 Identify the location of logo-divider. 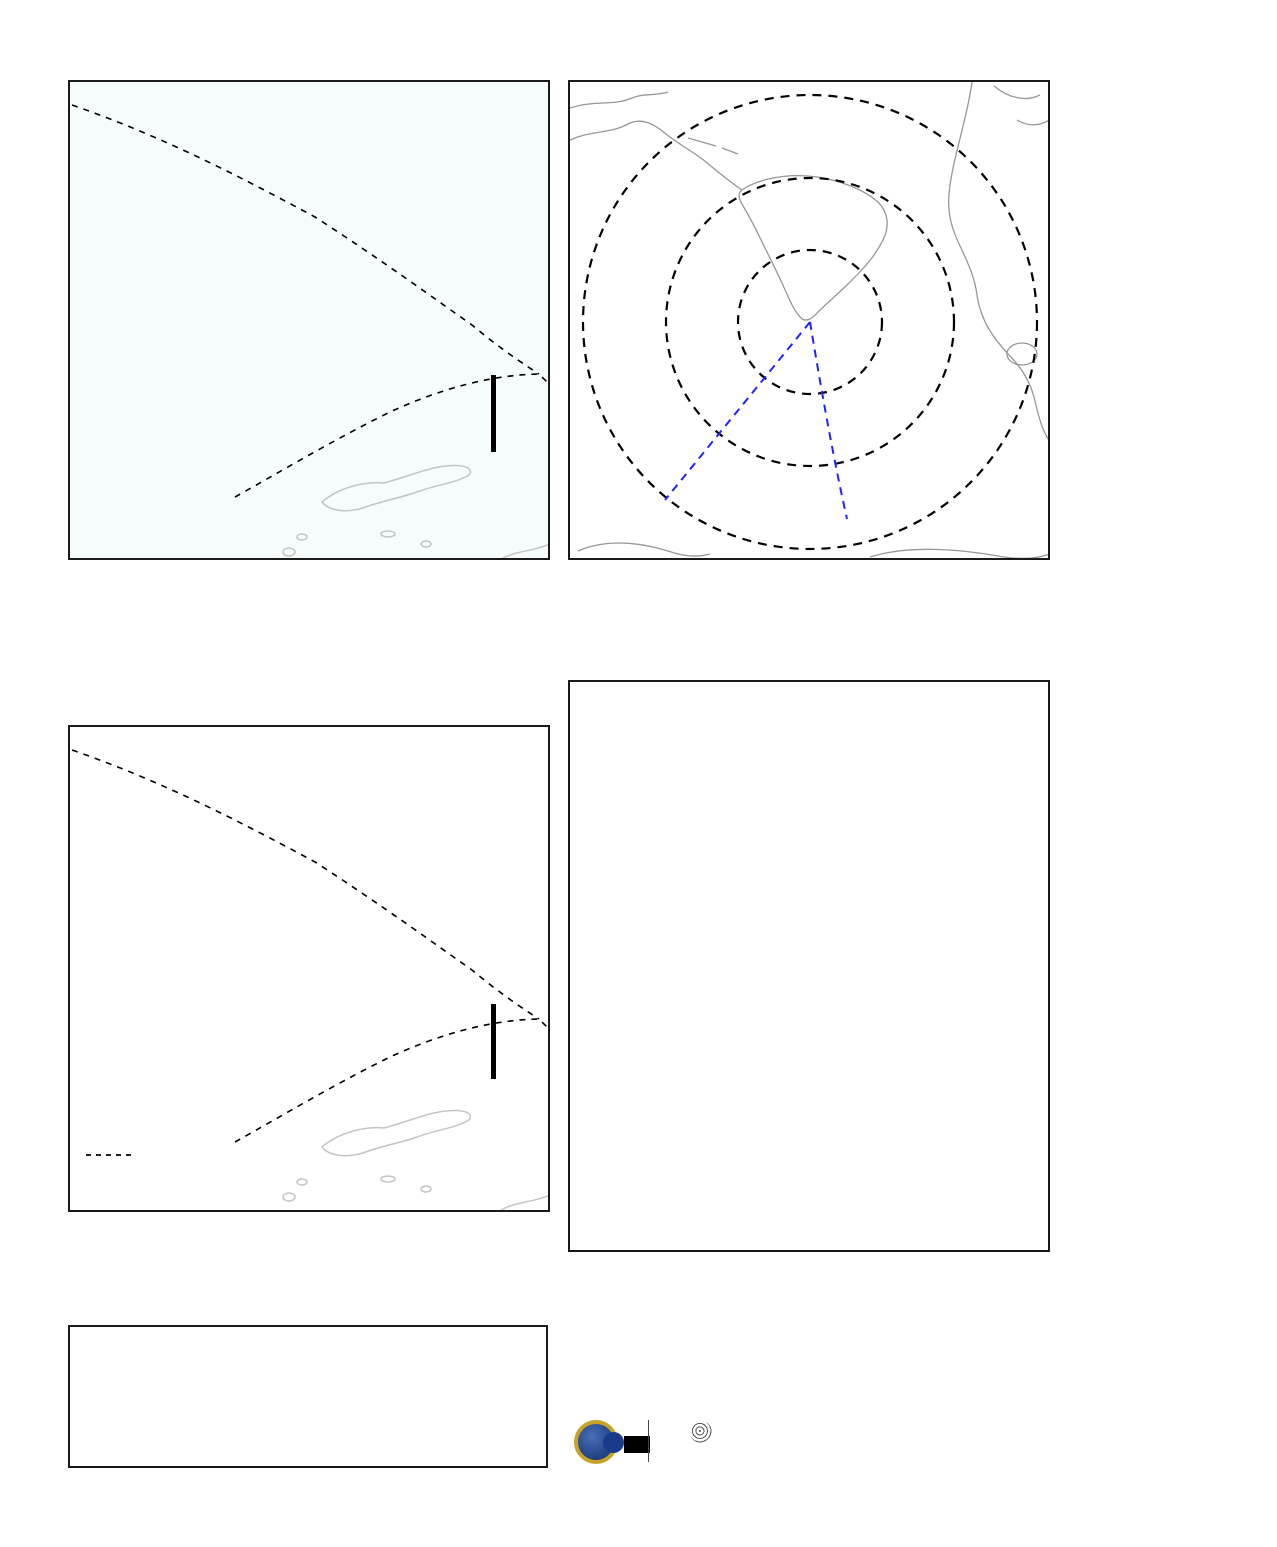
(648, 1441).